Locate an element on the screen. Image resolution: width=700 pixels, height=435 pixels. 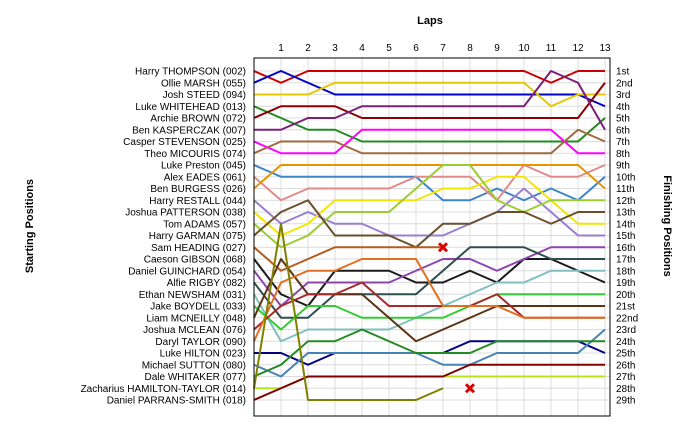
starting-position-label: Harry RESTALL (044) is located at coordinates (197, 201).